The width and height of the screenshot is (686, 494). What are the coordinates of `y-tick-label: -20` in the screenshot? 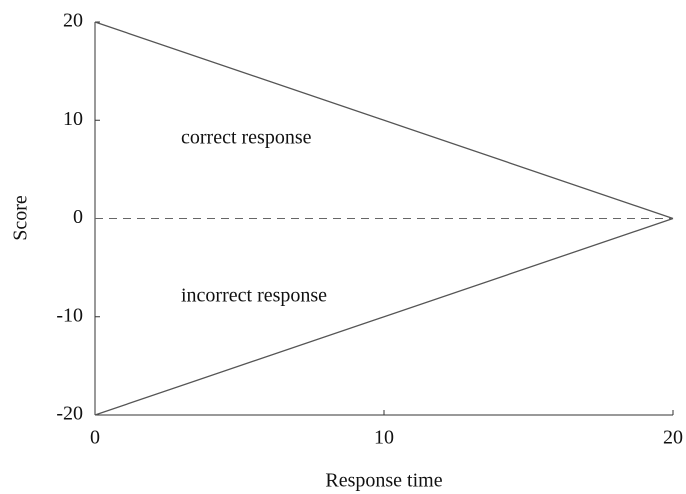 It's located at (69, 414).